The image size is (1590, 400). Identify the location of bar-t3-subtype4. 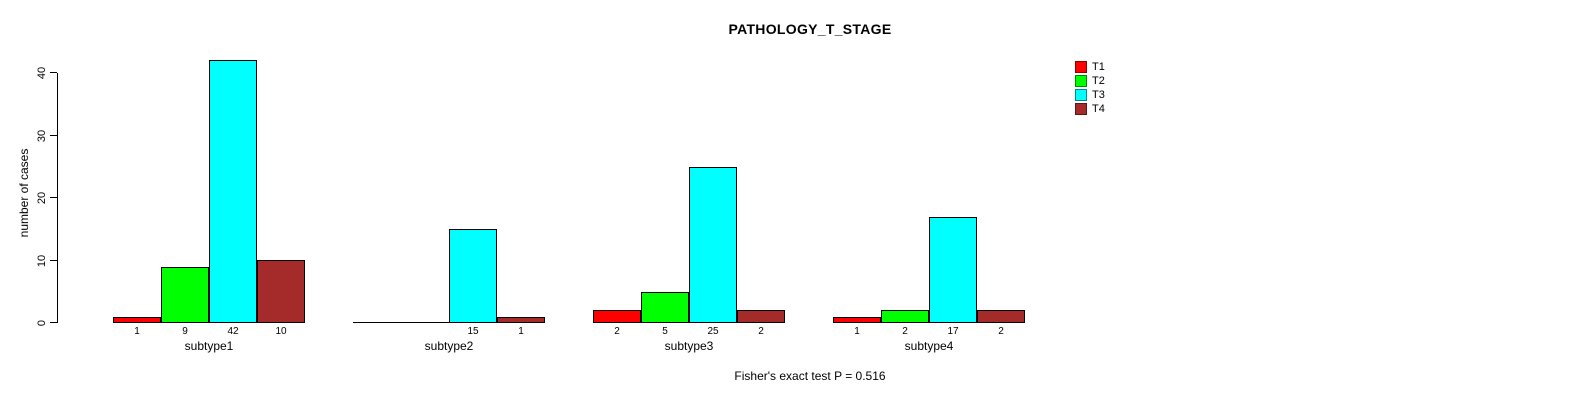
(953, 270).